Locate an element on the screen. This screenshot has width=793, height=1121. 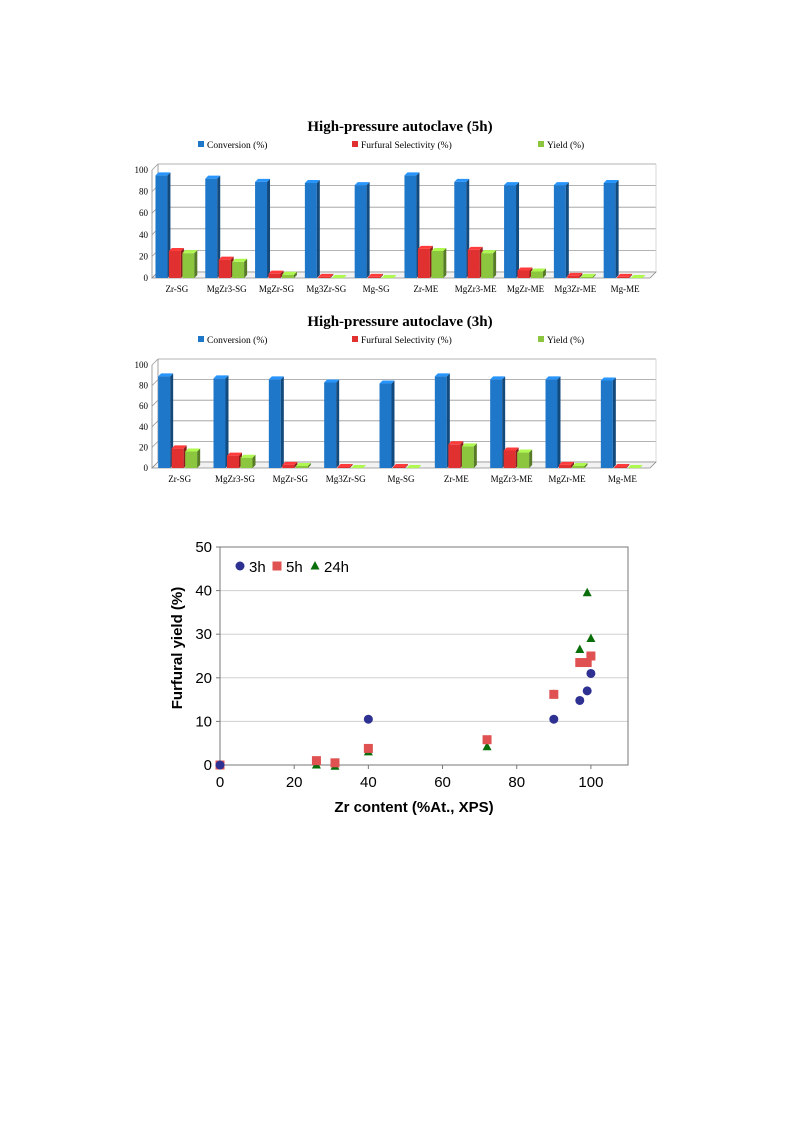
x-tick-label: 20 is located at coordinates (294, 782).